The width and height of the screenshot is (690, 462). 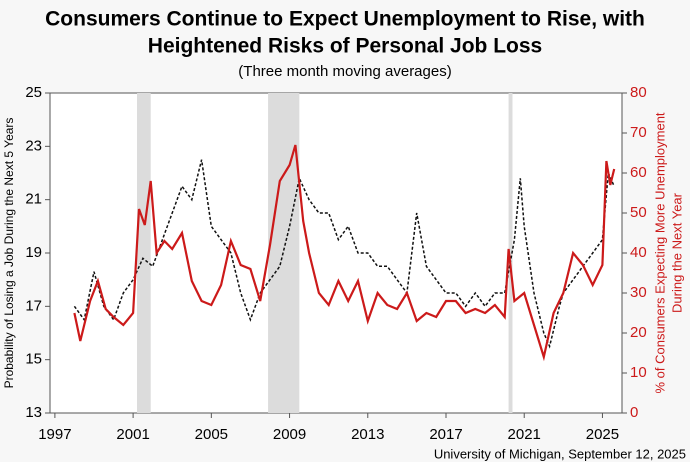 What do you see at coordinates (345, 46) in the screenshot?
I see `chart-title: Heightened Risks of Personal Job Loss` at bounding box center [345, 46].